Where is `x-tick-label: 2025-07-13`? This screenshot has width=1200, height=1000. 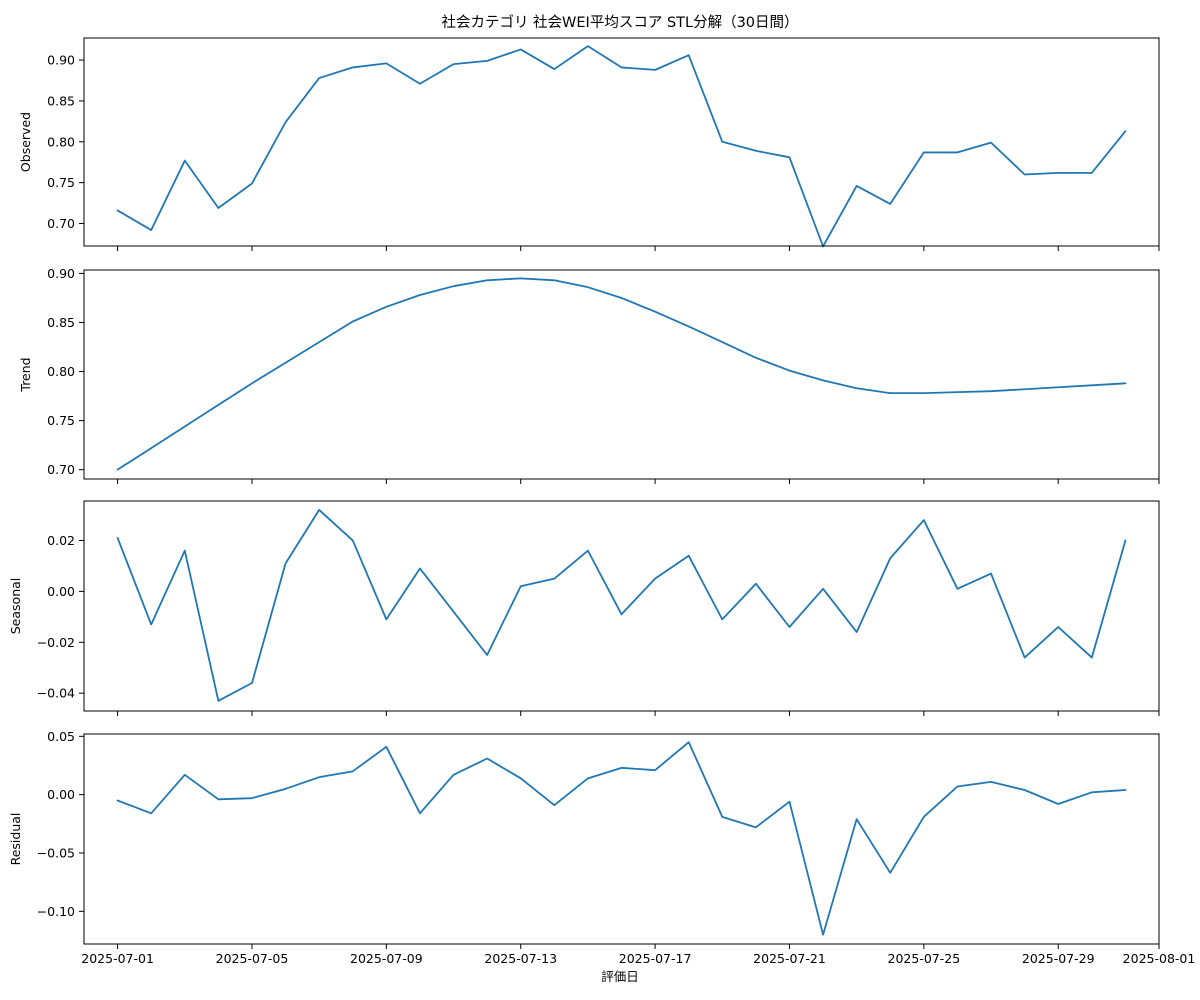
x-tick-label: 2025-07-13 is located at coordinates (520, 958).